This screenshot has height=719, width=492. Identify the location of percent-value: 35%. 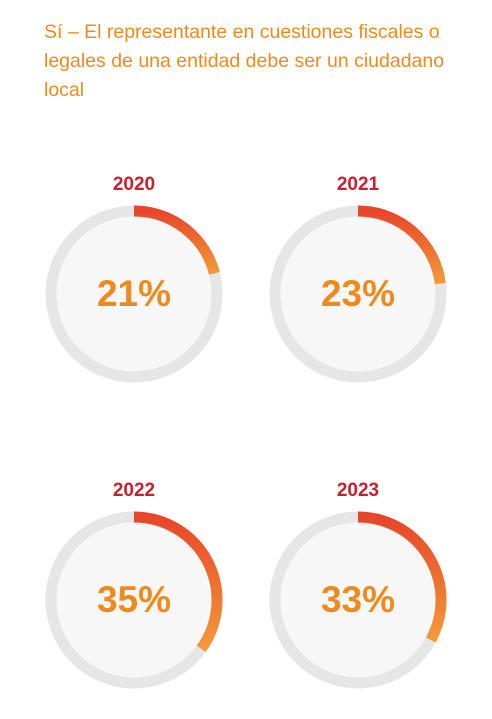
(134, 599).